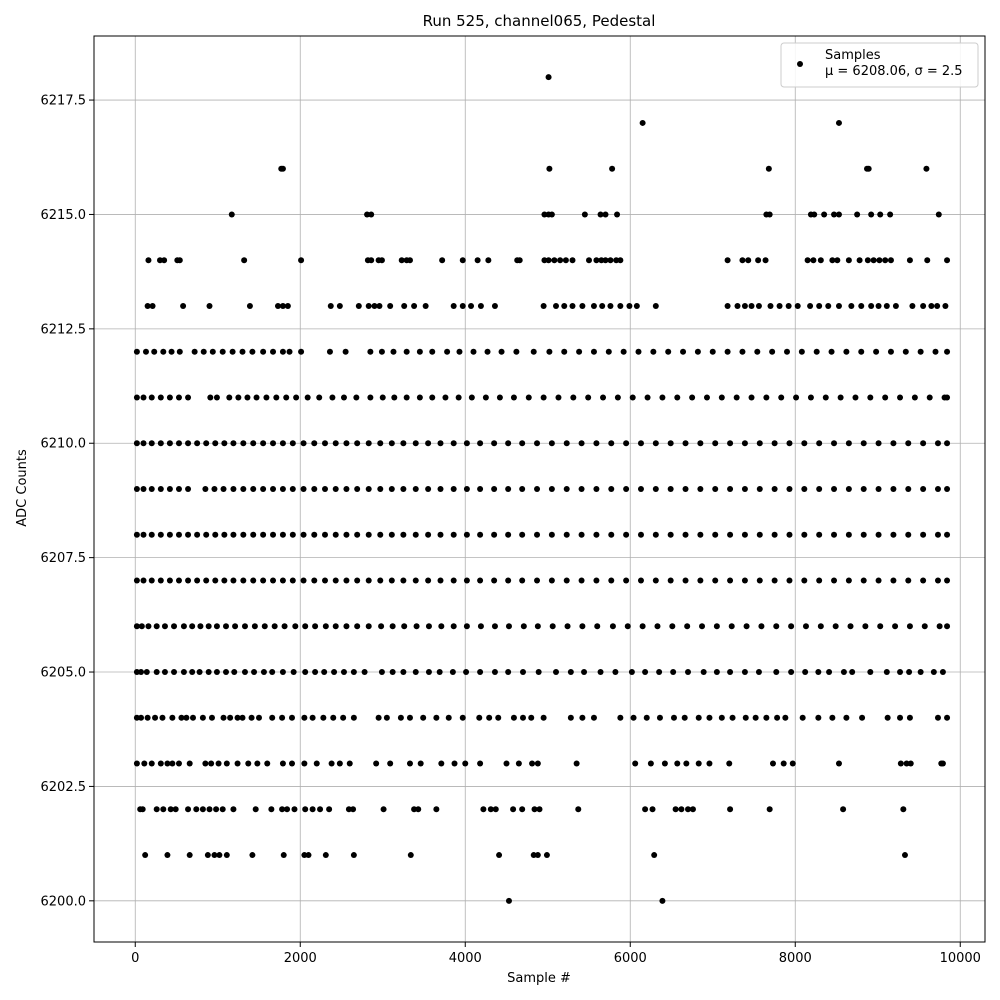 Image resolution: width=1000 pixels, height=1000 pixels. I want to click on y-tick-label: 6200.0, so click(64, 901).